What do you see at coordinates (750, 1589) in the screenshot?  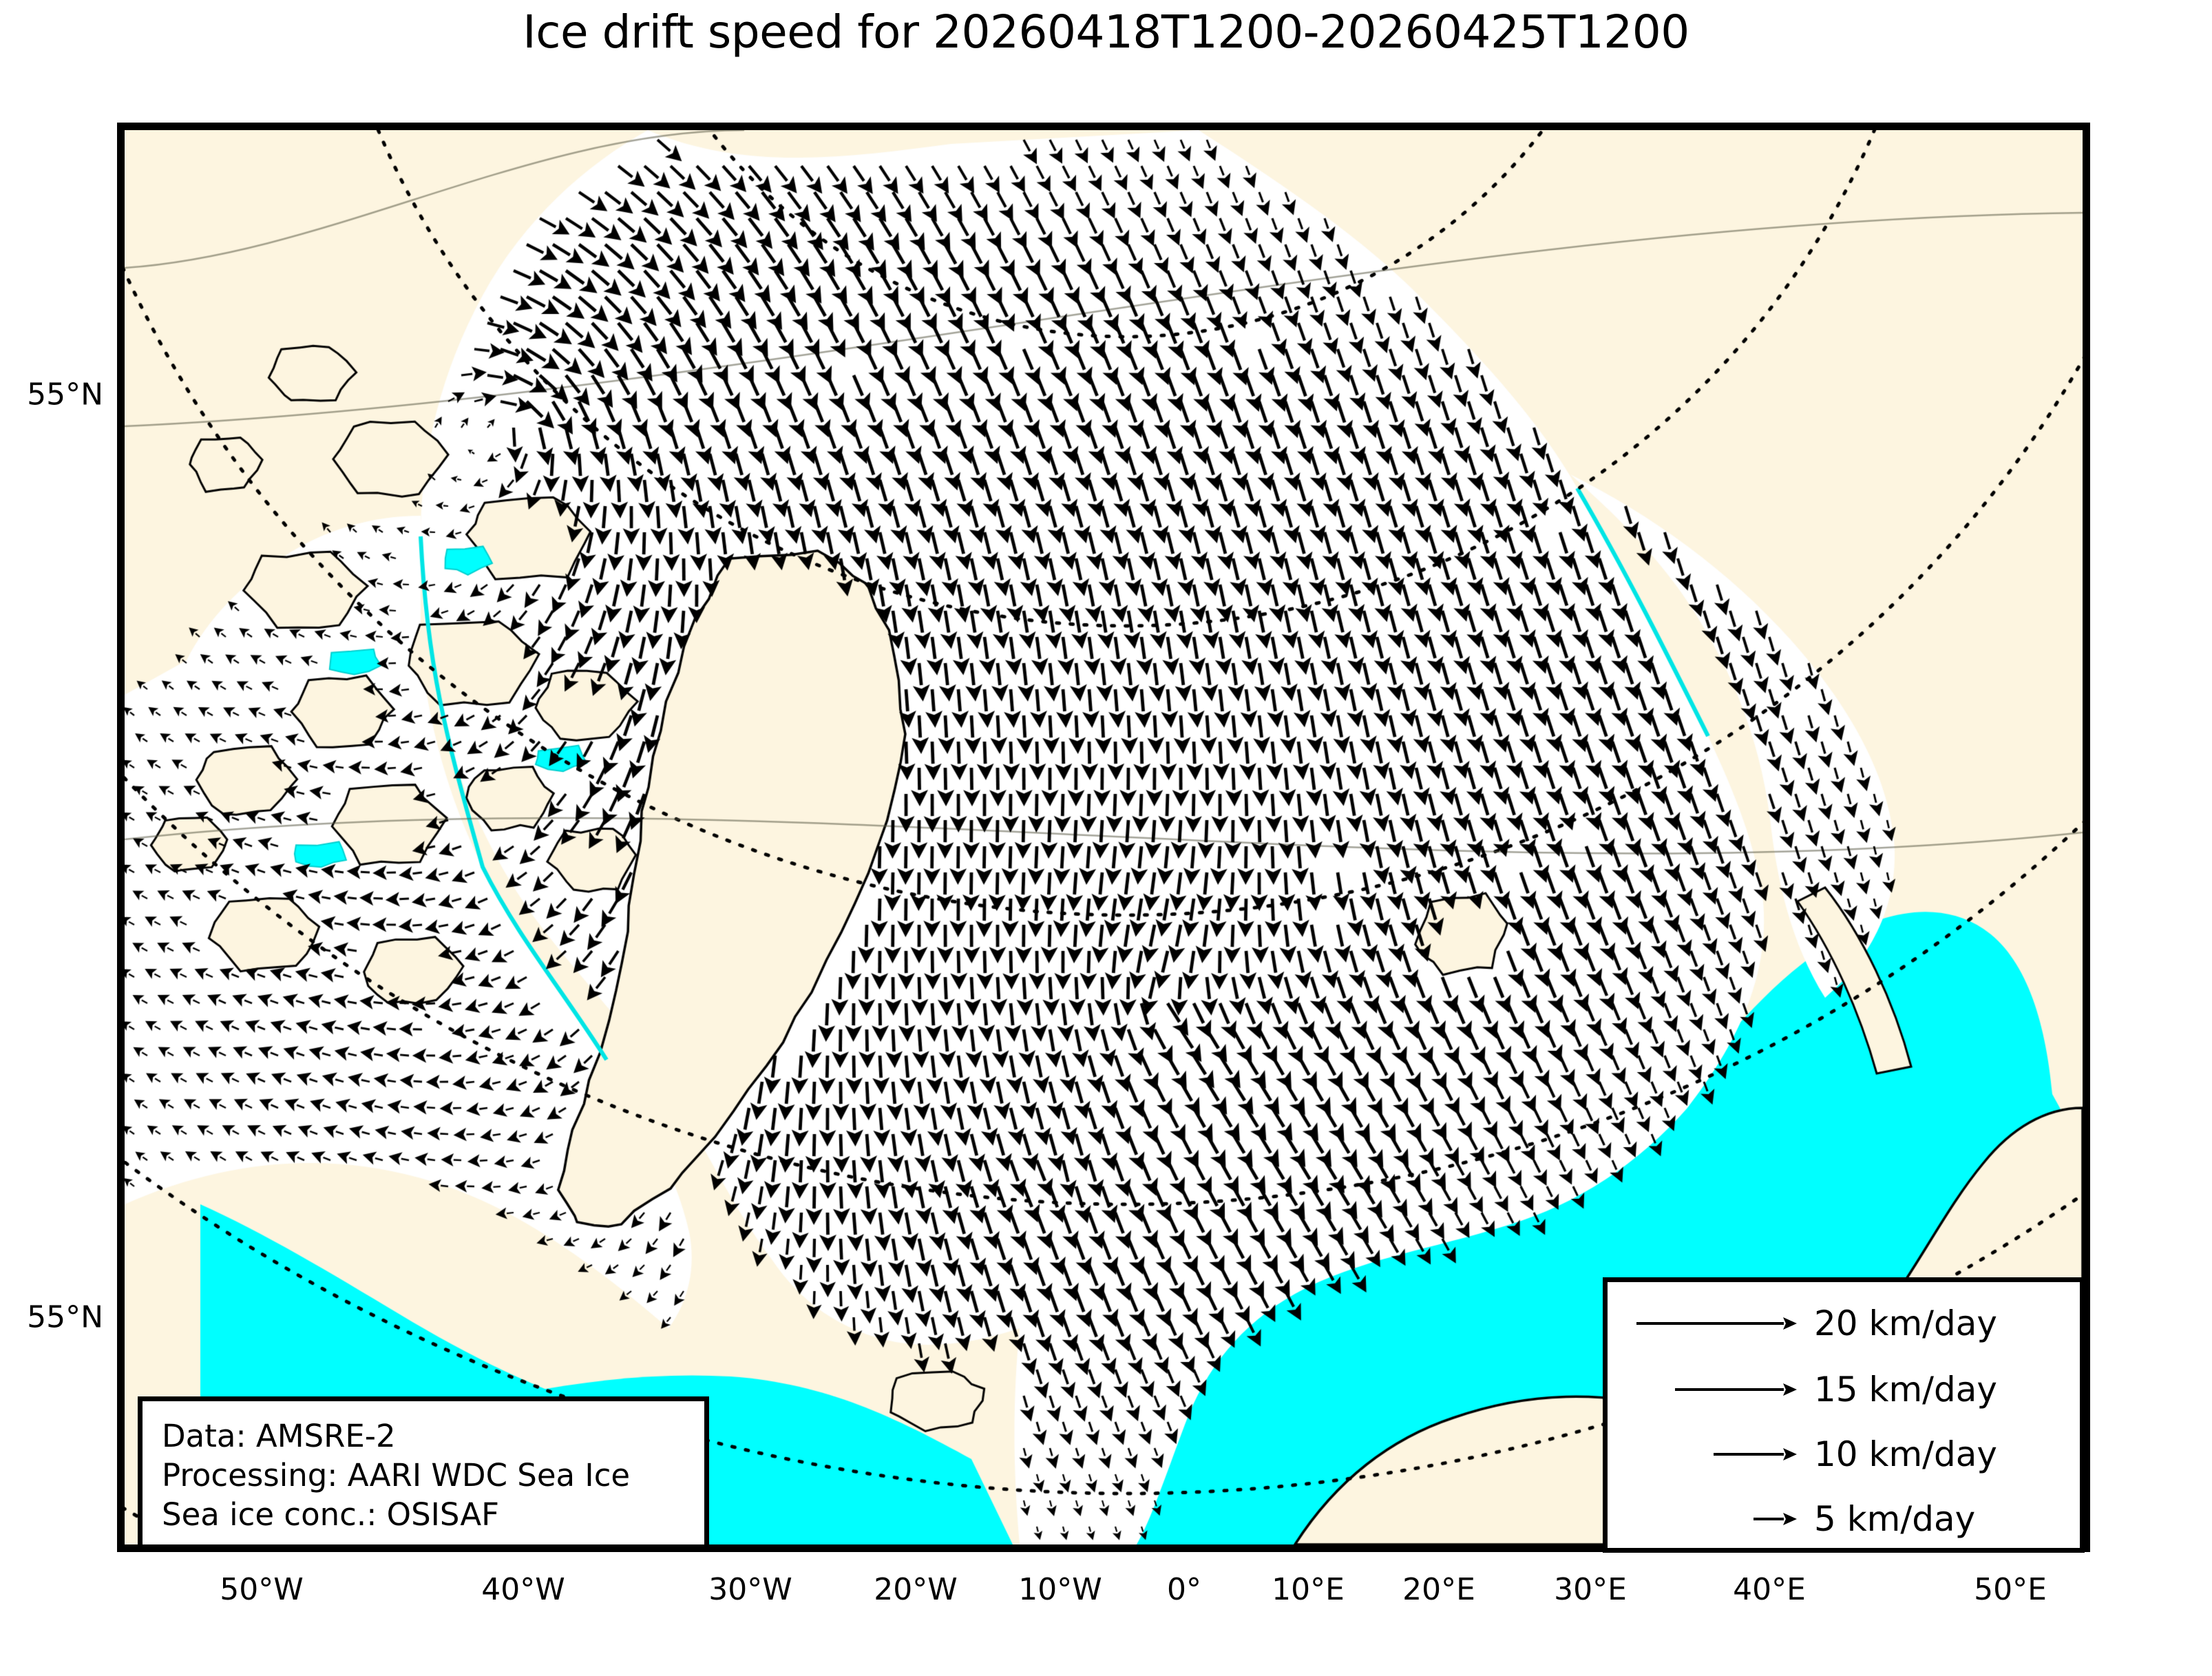 I see `longitude-tick-label: 30°W` at bounding box center [750, 1589].